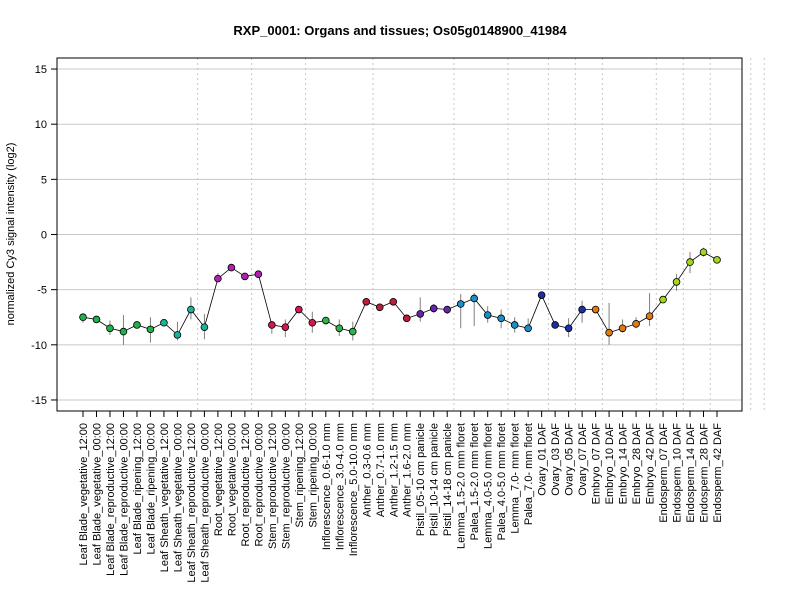 This screenshot has height=600, width=800. Describe the element at coordinates (205, 503) in the screenshot. I see `x-tick-label: Leaf Sheath_reproductive_00:00` at that location.